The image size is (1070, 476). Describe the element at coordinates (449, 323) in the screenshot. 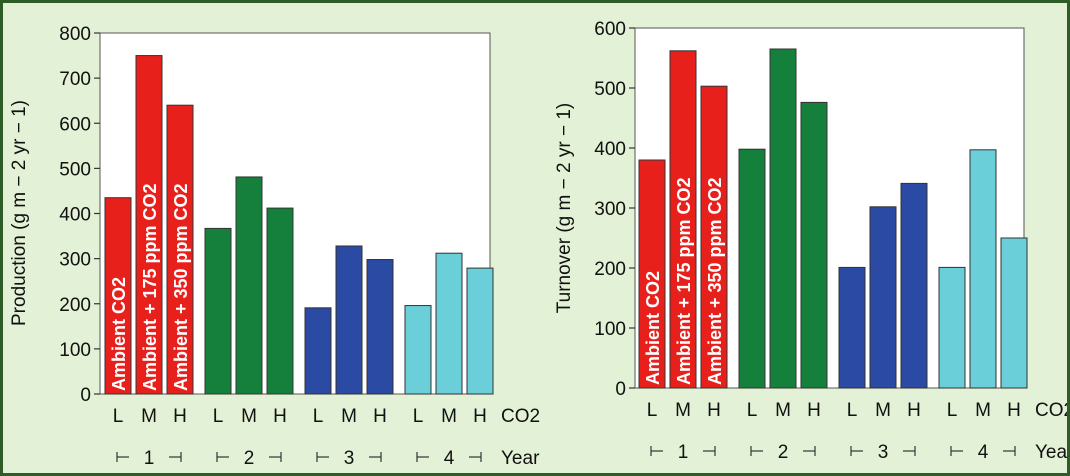

I see `bar-1-year4-M` at that location.